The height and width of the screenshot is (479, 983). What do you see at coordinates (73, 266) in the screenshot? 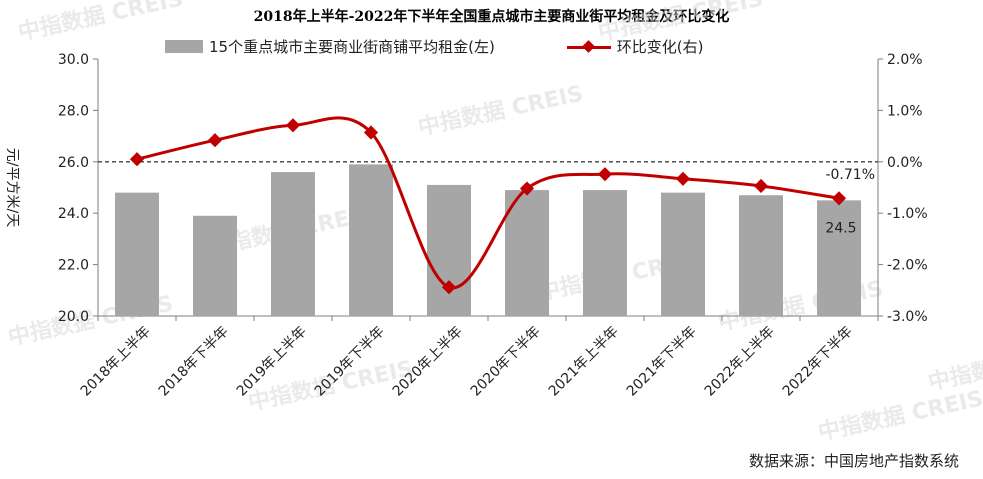
I see `left-tick-label: 22.0` at bounding box center [73, 266].